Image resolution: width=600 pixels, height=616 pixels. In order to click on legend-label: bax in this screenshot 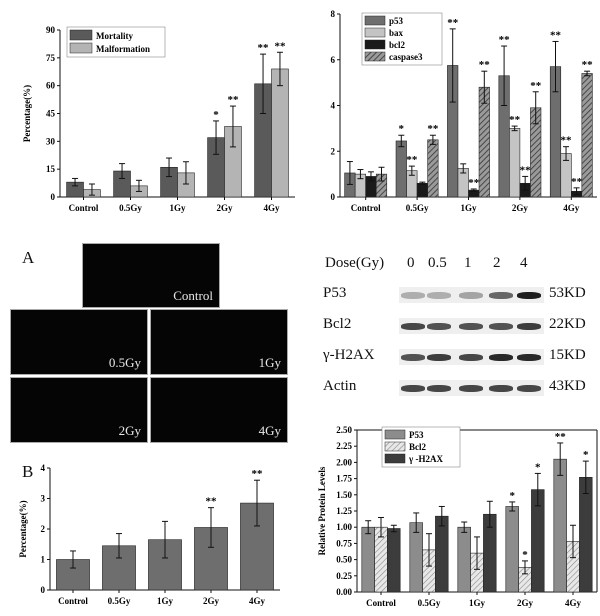, I will do `click(396, 33)`.